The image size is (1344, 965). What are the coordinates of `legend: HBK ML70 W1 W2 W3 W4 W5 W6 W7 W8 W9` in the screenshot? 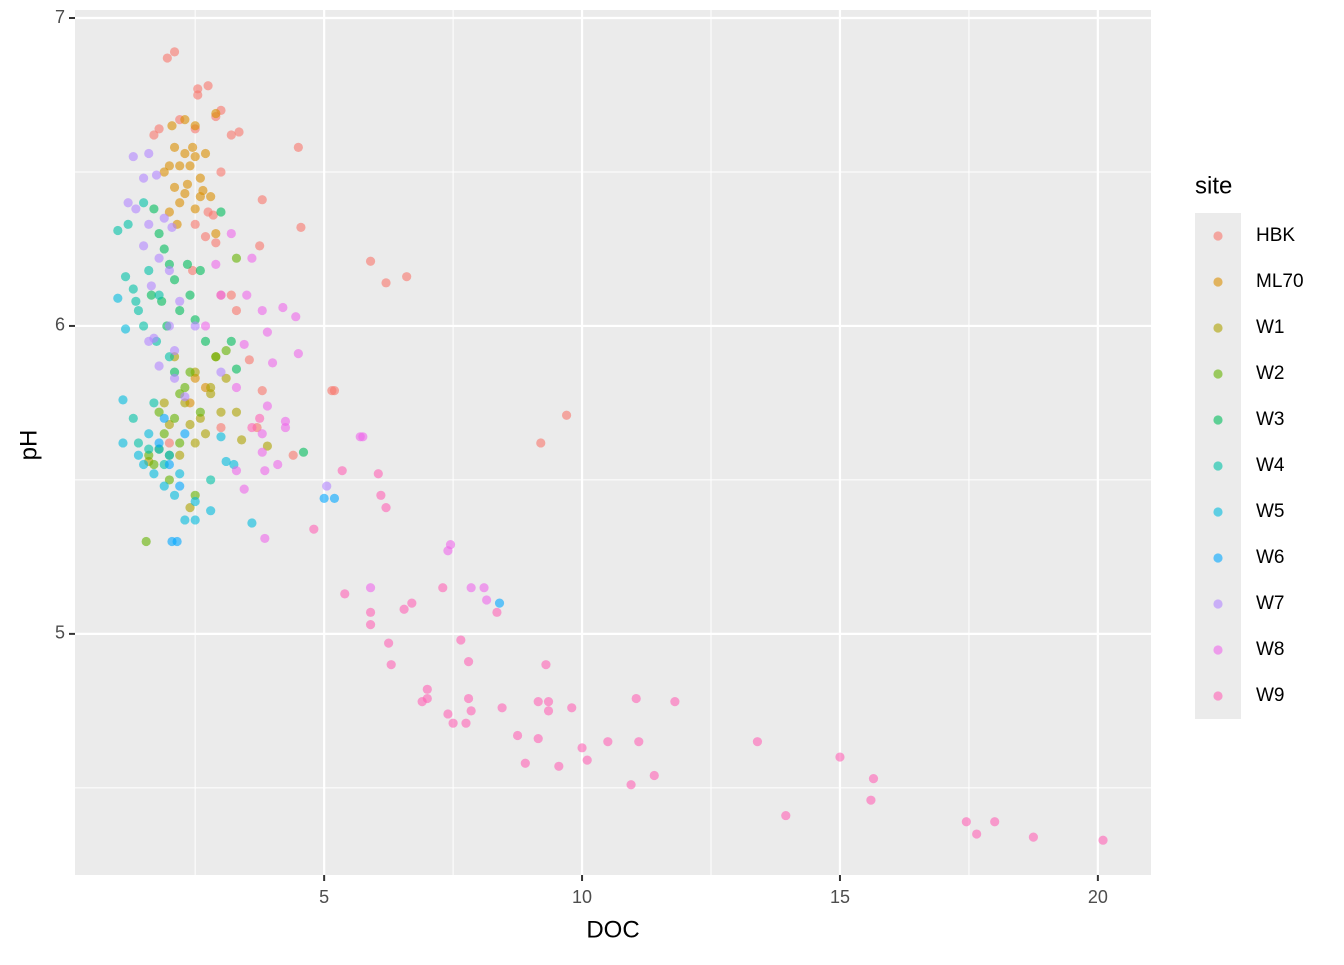 It's located at (1249, 466).